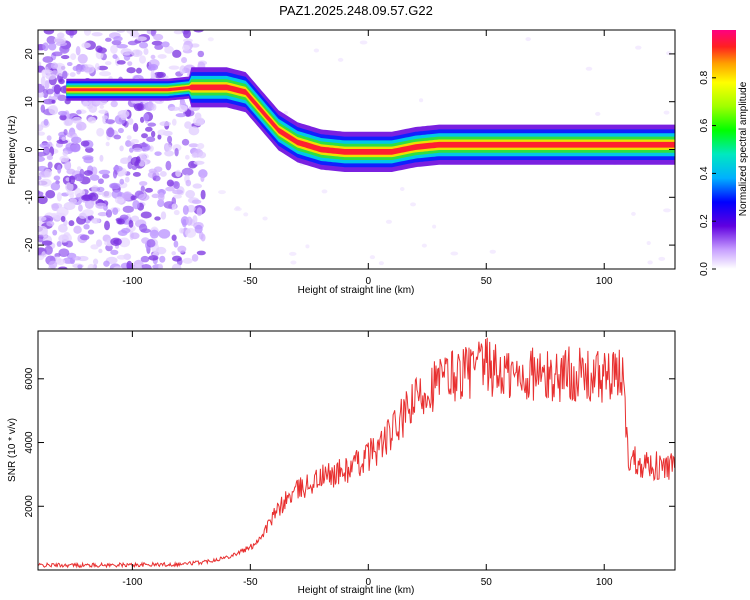 Image resolution: width=750 pixels, height=600 pixels. I want to click on snr-xtick-label: -50, so click(250, 582).